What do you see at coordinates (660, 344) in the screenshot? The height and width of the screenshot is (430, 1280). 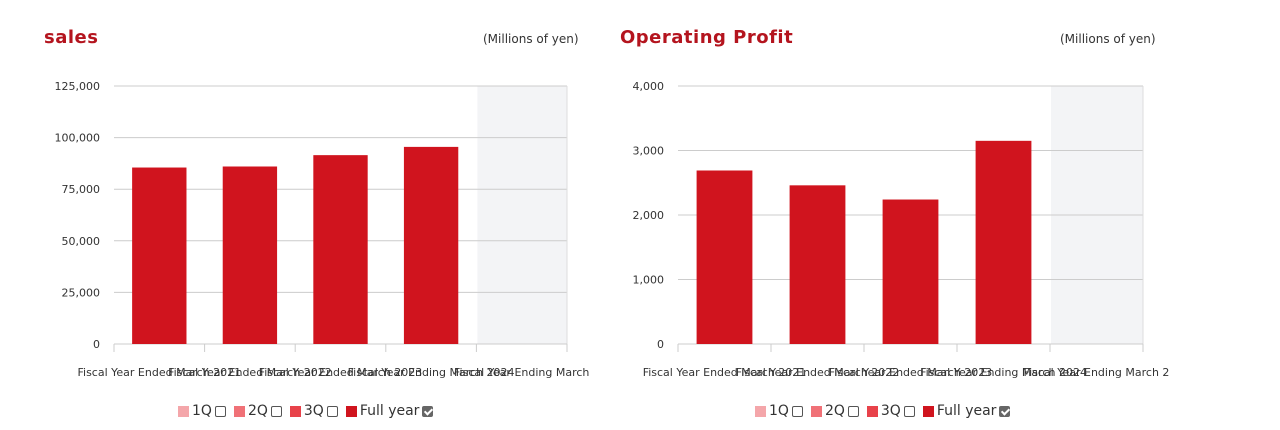 I see `profit-y-tick-label: 0` at bounding box center [660, 344].